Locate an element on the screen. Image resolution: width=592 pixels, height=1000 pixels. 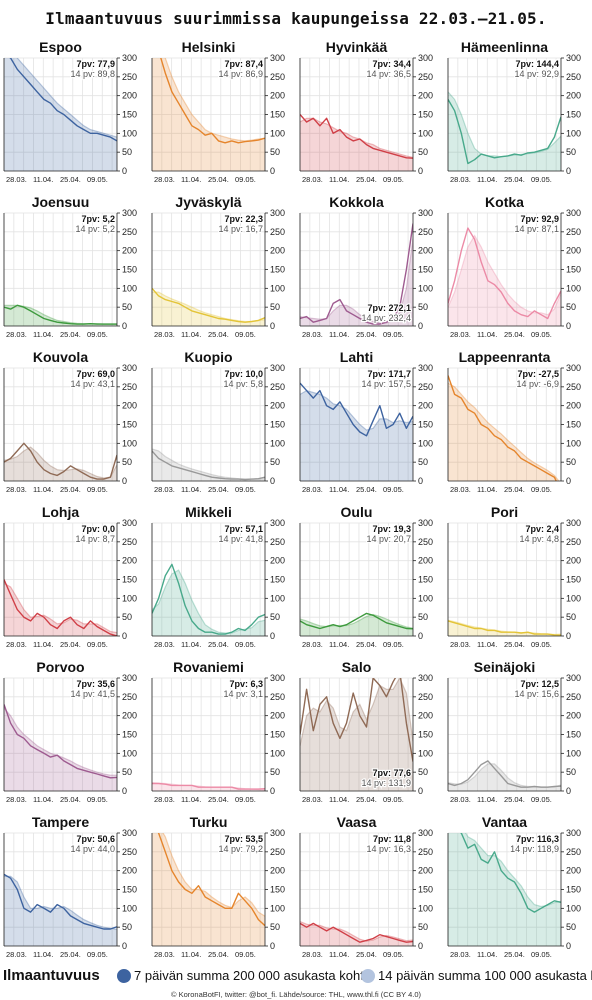
label-7day-value: 7pv: 77,9 is located at coordinates (95, 64).